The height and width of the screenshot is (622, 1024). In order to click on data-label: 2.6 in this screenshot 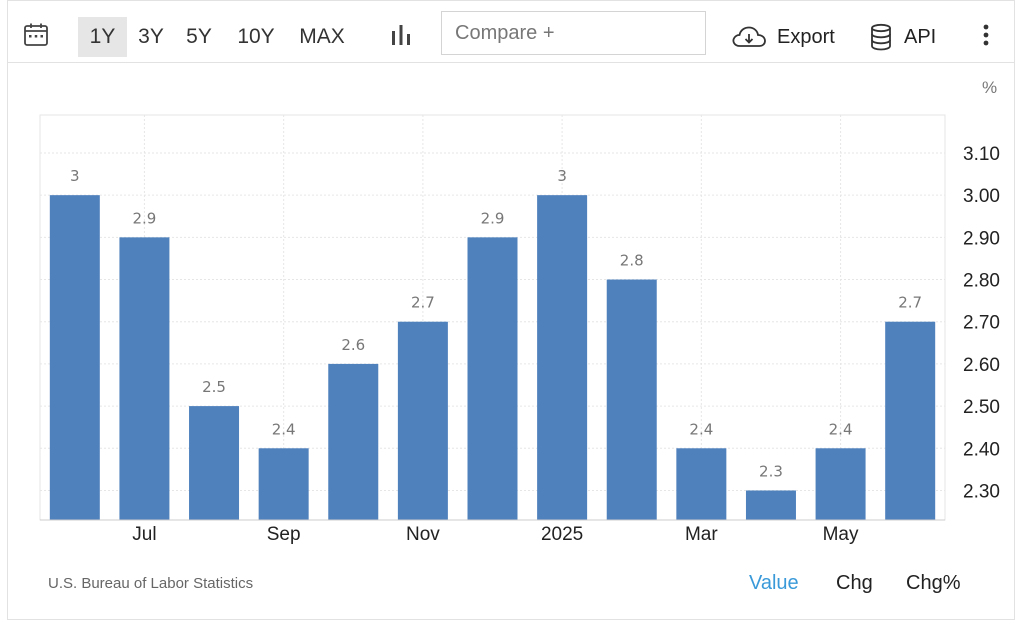, I will do `click(353, 345)`.